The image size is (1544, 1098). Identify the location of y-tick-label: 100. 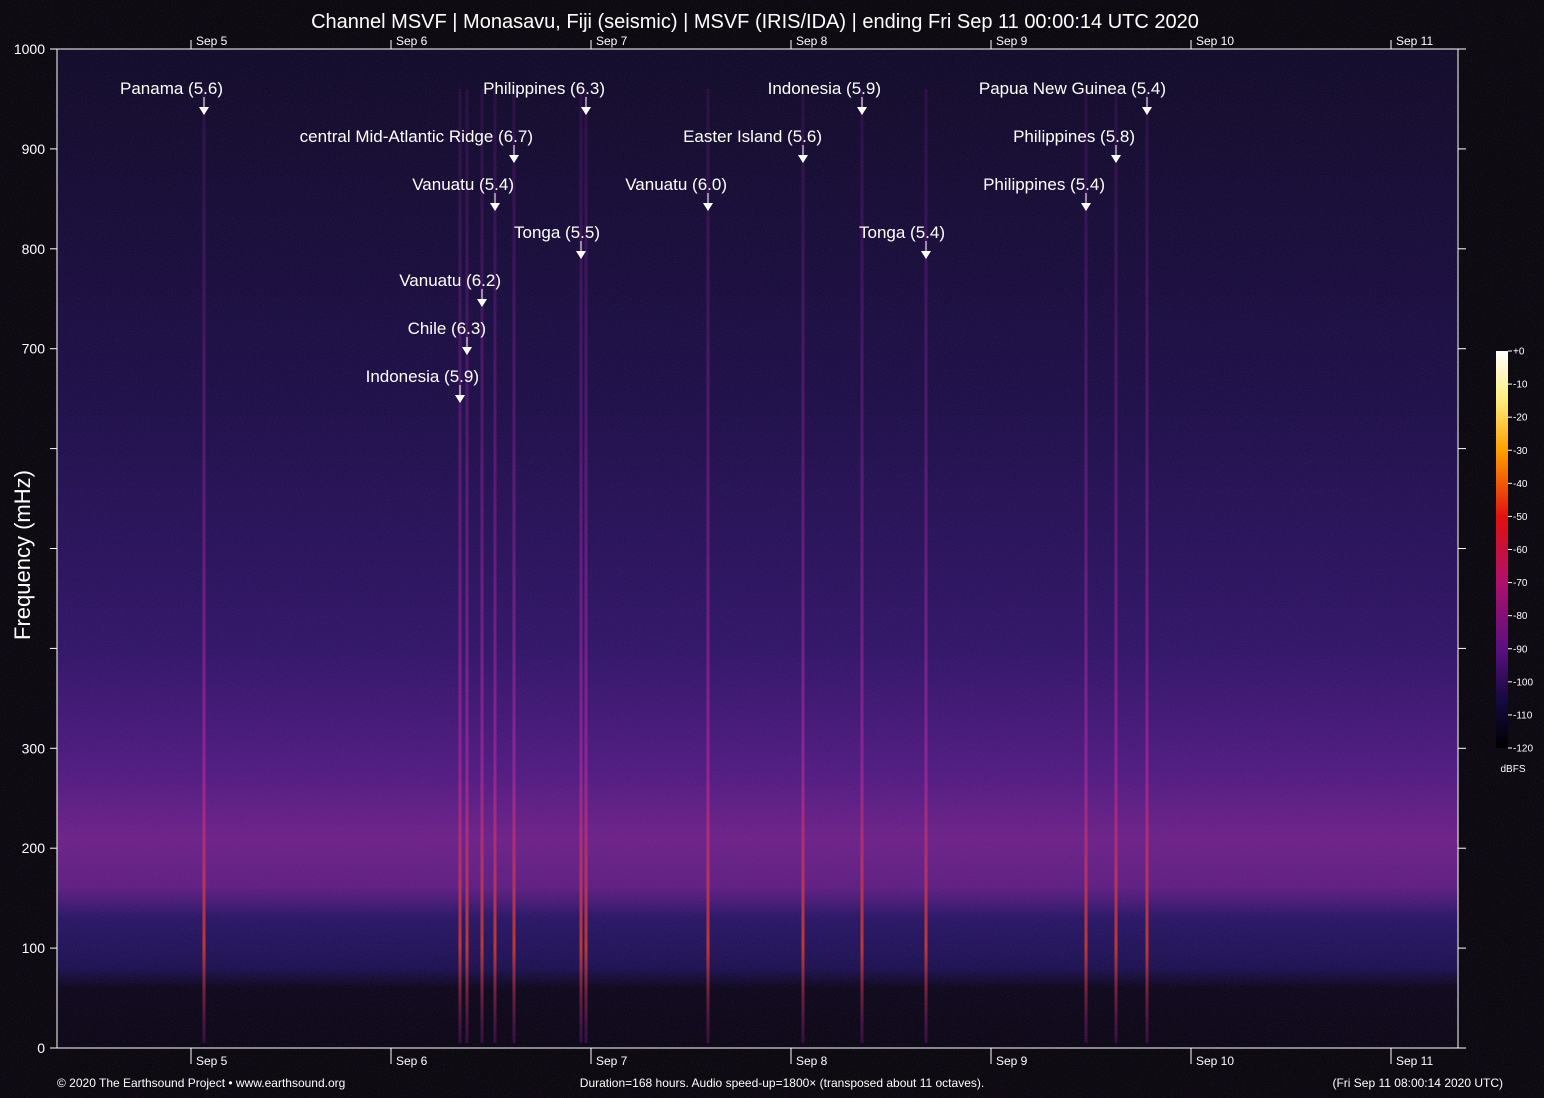
(34, 948).